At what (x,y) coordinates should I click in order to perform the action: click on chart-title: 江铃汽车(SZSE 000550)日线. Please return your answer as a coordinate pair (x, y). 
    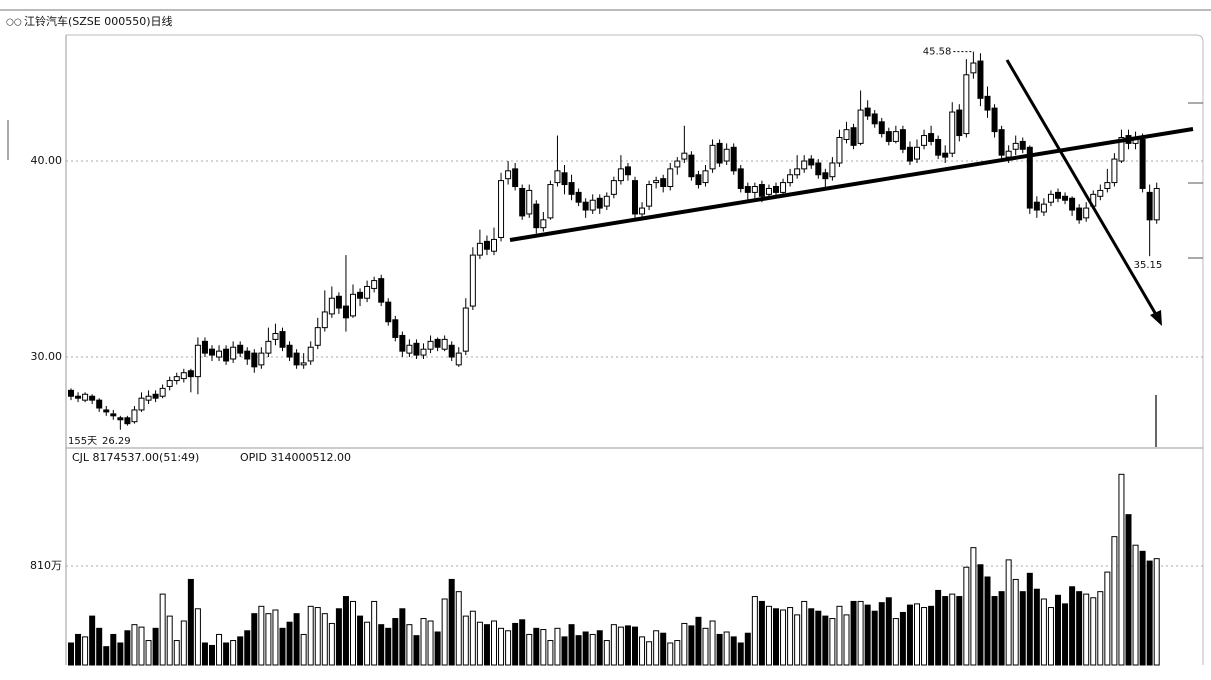
    Looking at the image, I should click on (98, 21).